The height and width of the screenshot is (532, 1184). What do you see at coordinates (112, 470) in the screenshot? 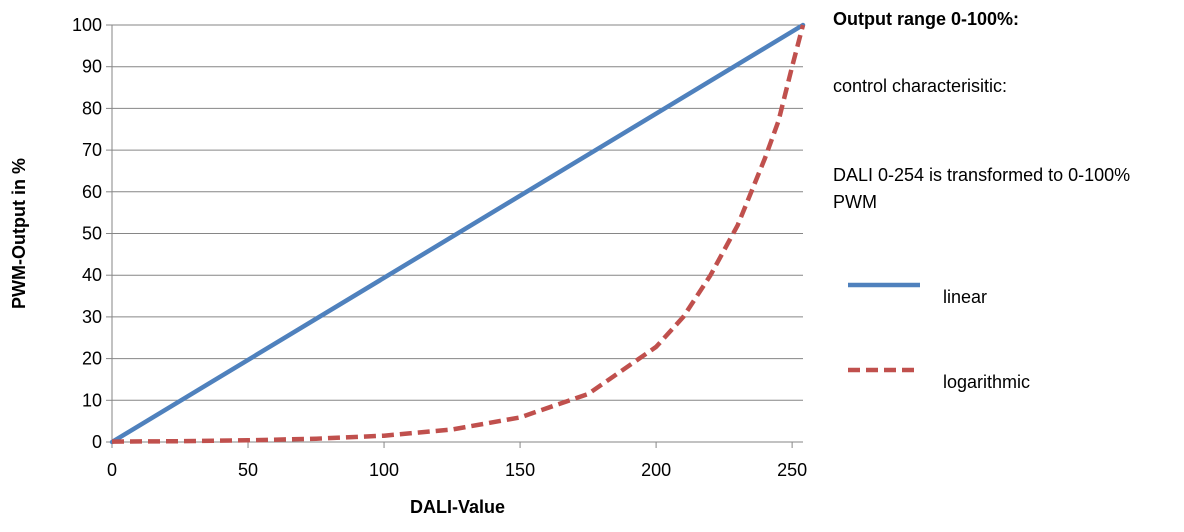
I see `x-tick-label-0: 0` at bounding box center [112, 470].